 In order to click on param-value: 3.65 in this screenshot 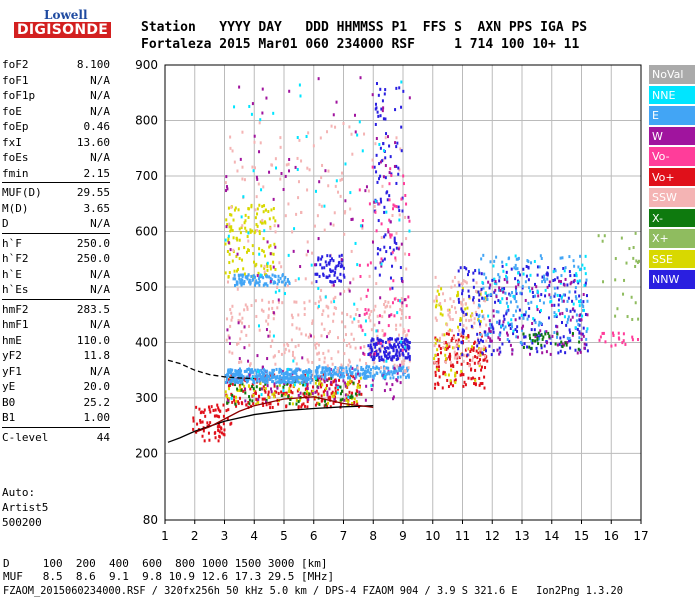, I will do `click(97, 208)`.